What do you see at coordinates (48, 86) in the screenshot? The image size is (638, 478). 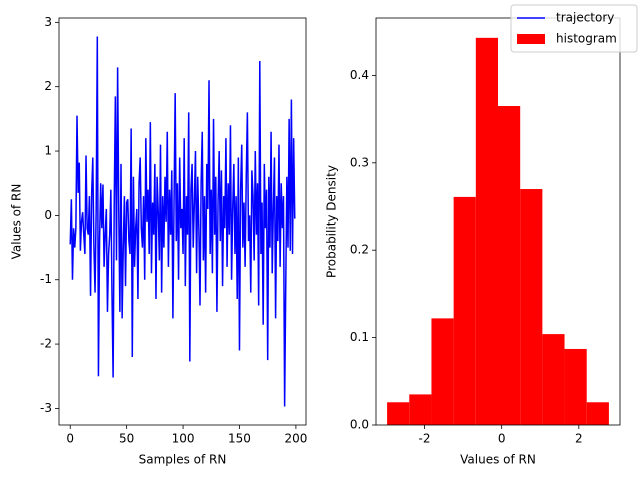 I see `y-tick-label: 2` at bounding box center [48, 86].